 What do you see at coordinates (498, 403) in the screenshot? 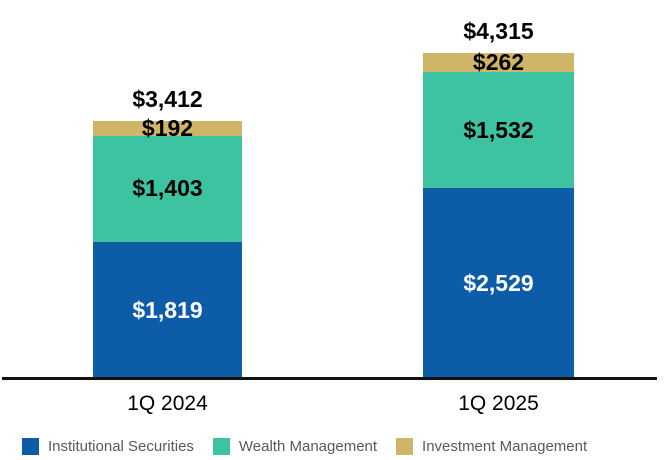
I see `x-axis-label-1q-2025: 1Q 2025` at bounding box center [498, 403].